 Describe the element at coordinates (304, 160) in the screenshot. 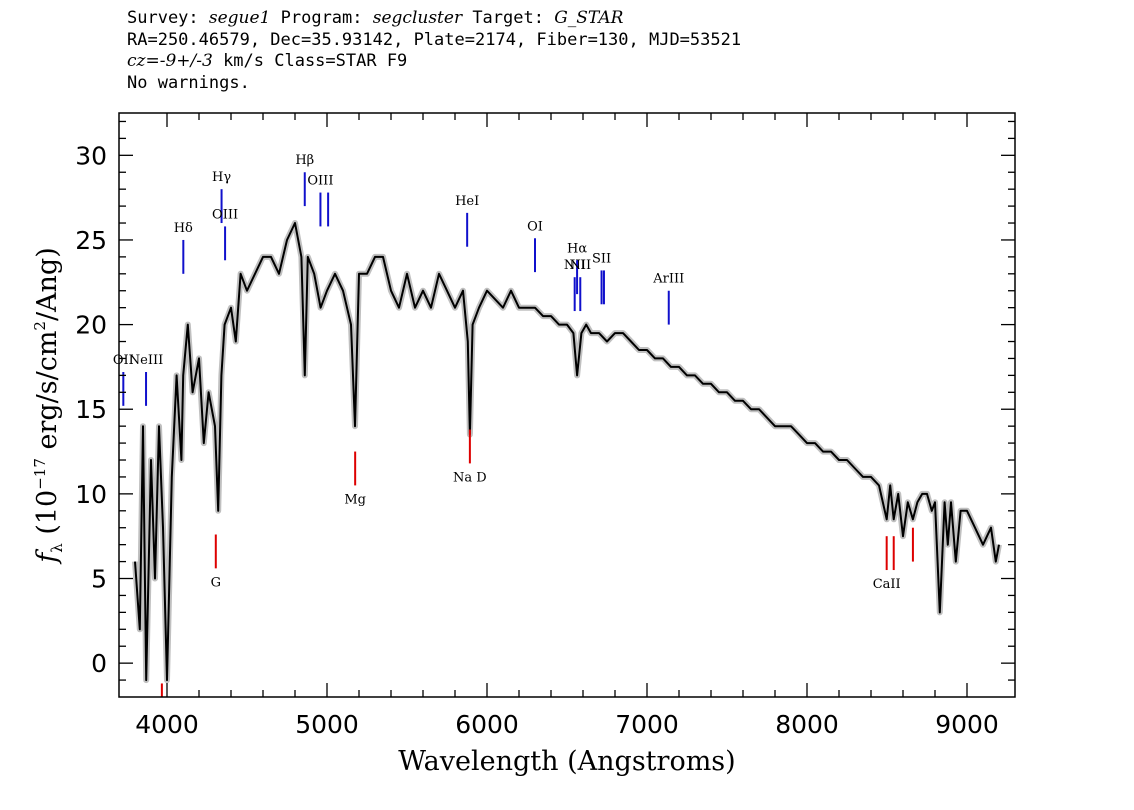

I see `marker-label: Hβ` at that location.